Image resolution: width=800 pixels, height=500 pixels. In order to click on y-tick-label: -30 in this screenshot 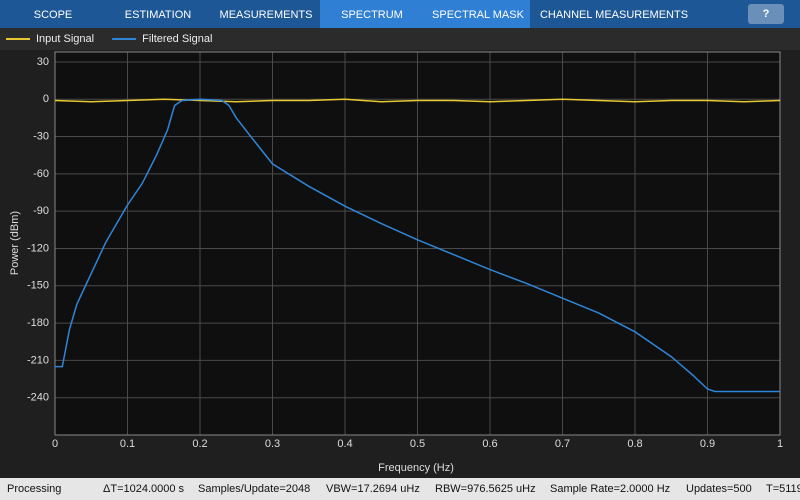, I will do `click(41, 136)`.